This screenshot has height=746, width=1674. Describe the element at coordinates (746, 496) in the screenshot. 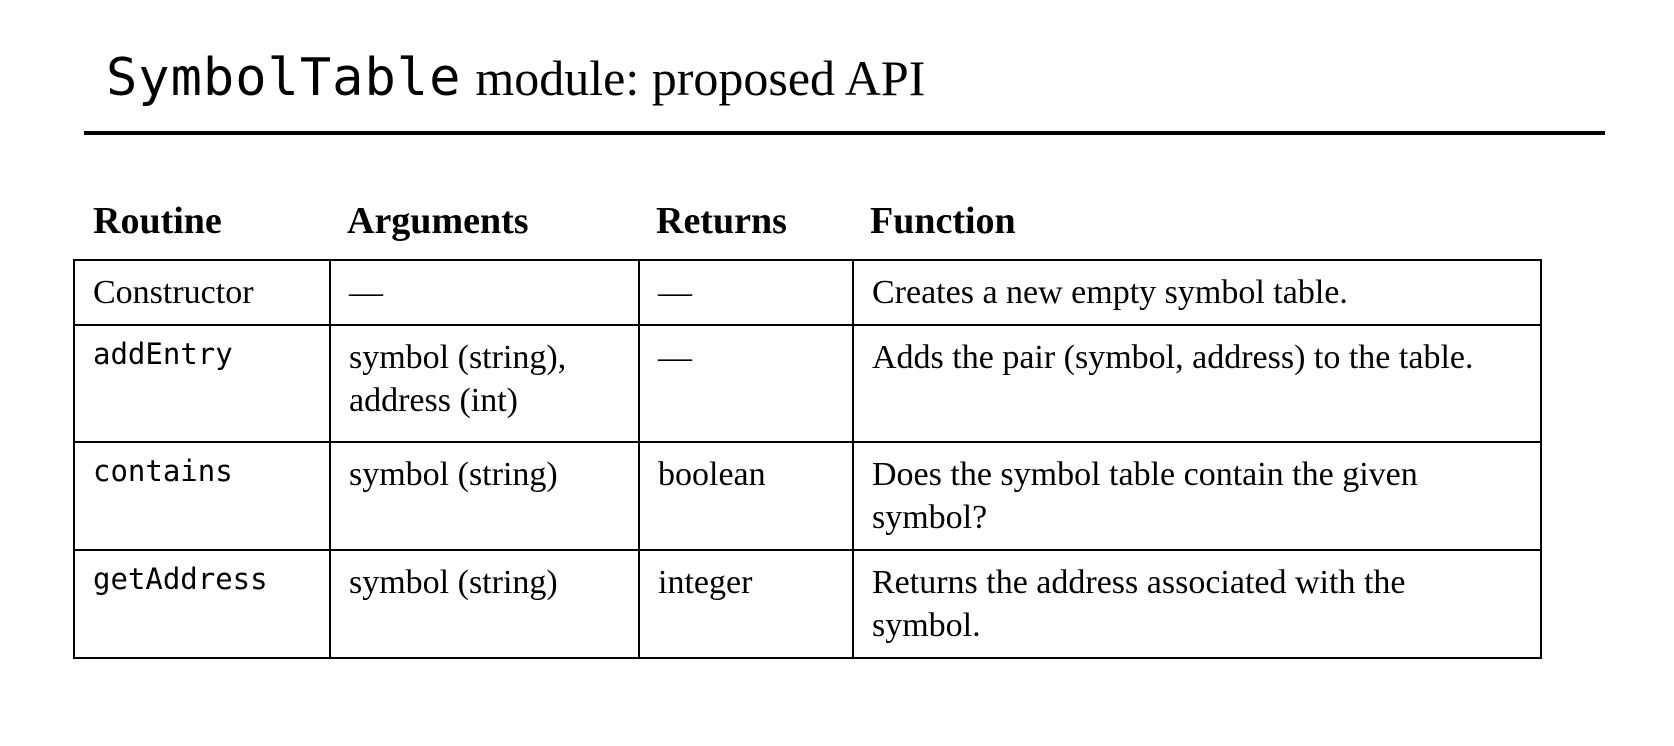

I see `returns-cell: boolean` at that location.